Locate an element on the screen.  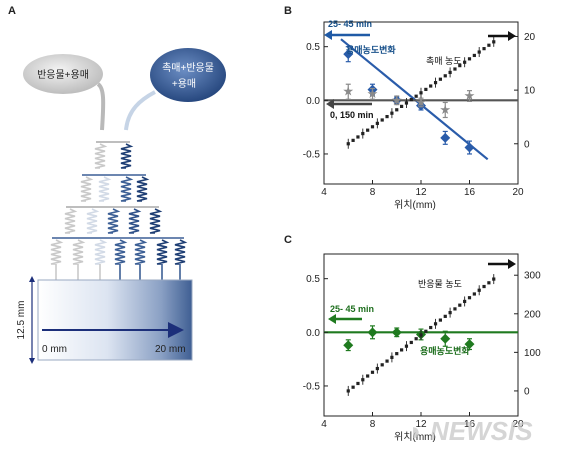
panel-a-letter: A is located at coordinates (12, 11).